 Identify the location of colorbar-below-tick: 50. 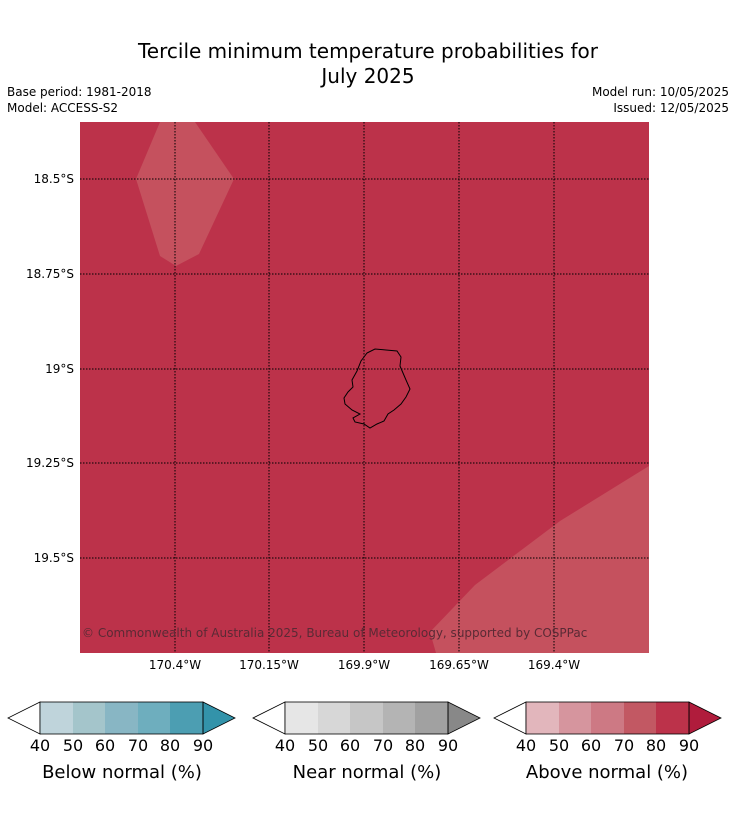
(73, 745).